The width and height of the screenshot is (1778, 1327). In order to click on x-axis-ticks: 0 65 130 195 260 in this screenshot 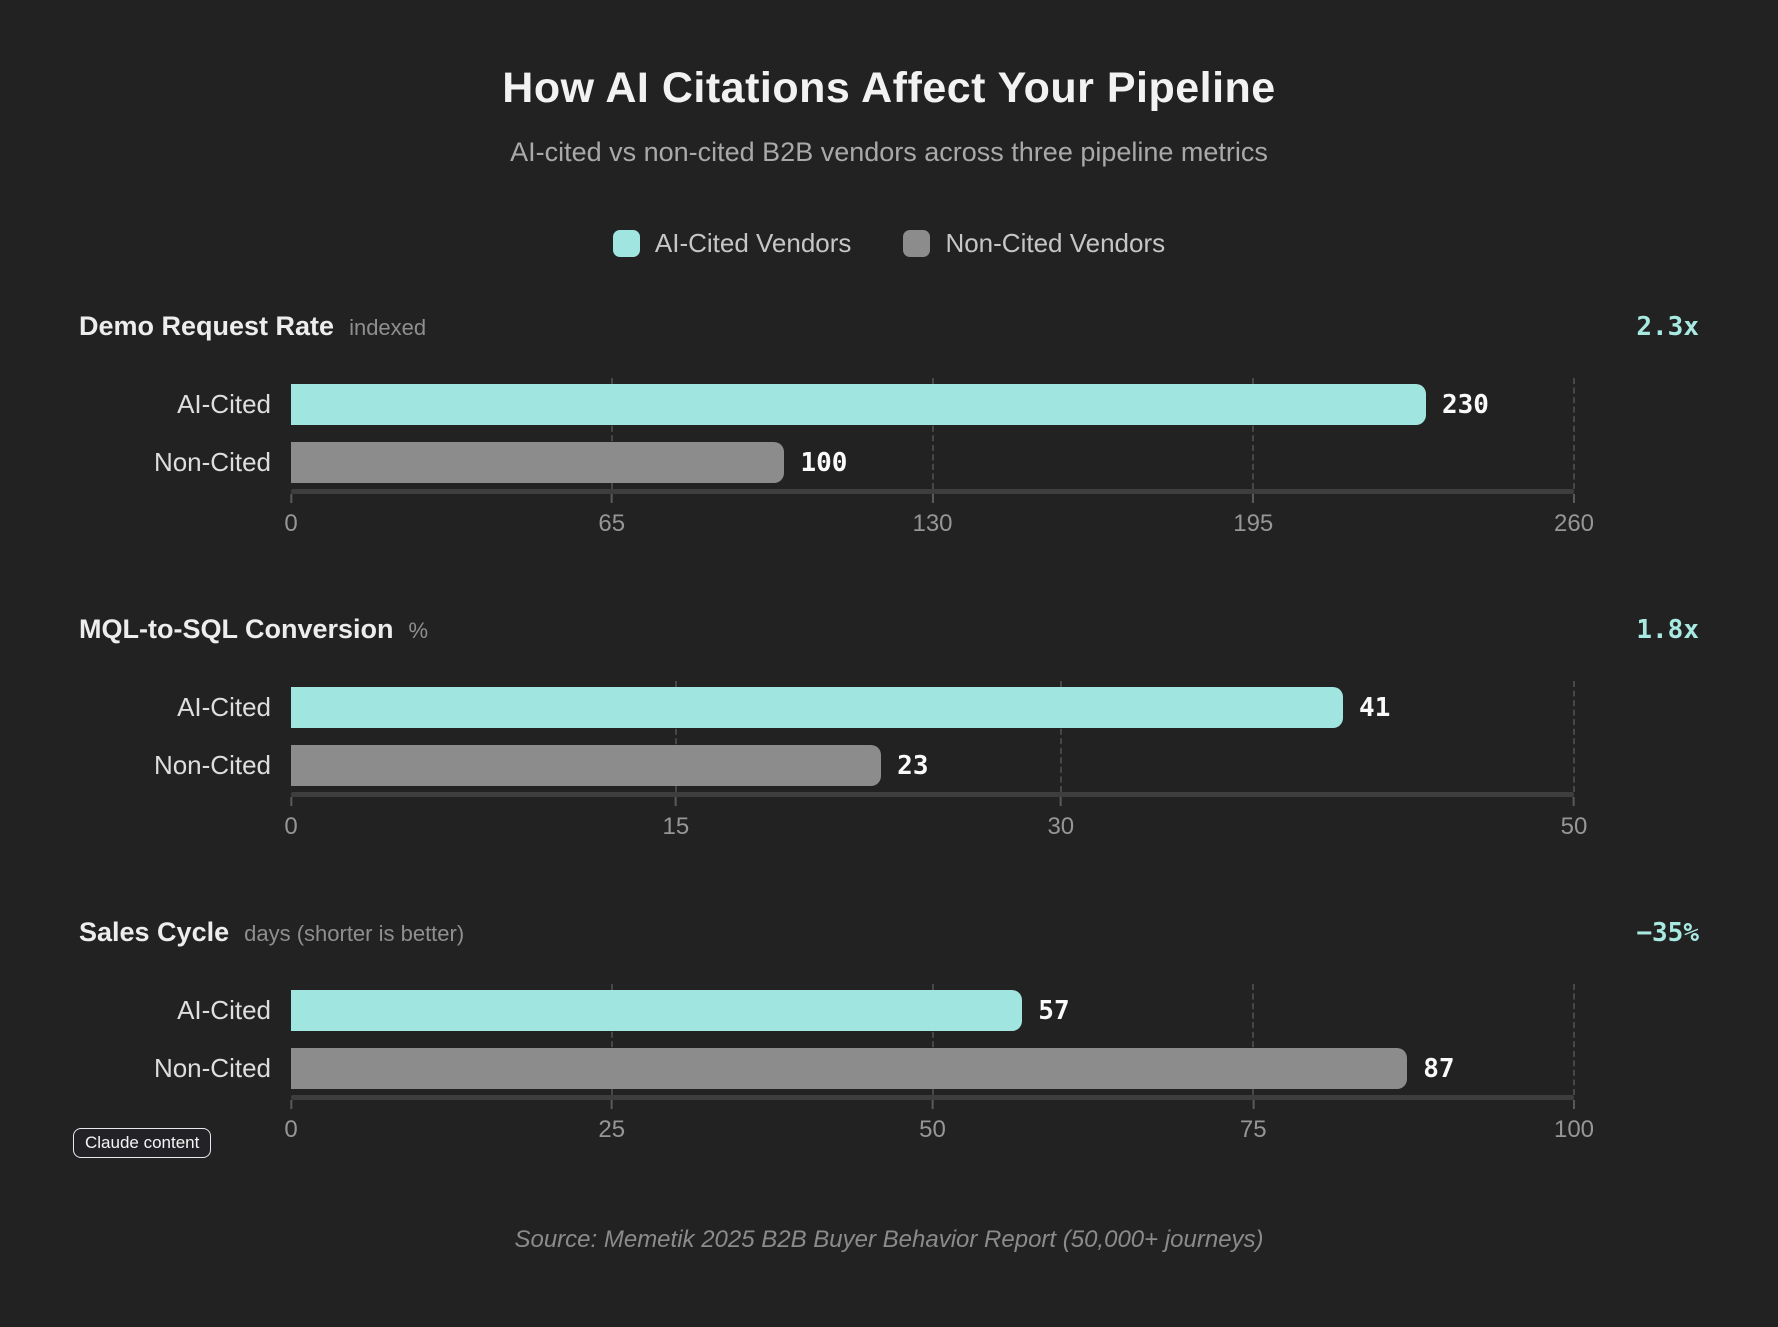, I will do `click(939, 518)`.